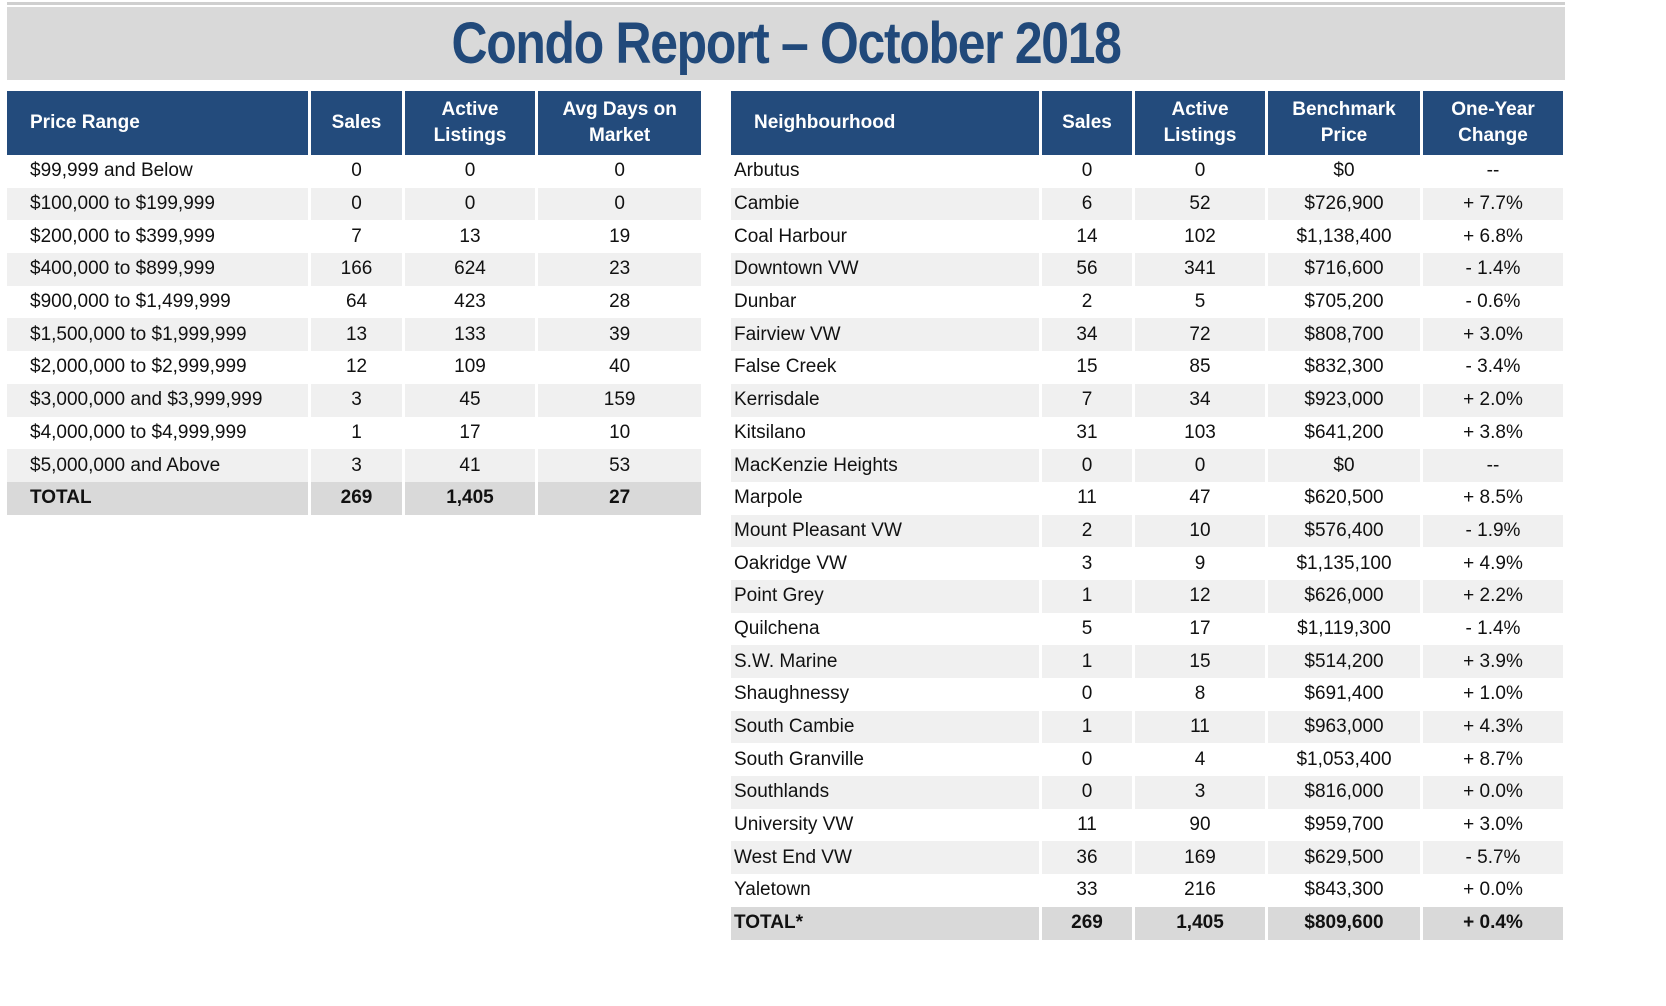 The image size is (1666, 1006). Describe the element at coordinates (885, 367) in the screenshot. I see `neighbourhood-table-cell: False Creek` at that location.